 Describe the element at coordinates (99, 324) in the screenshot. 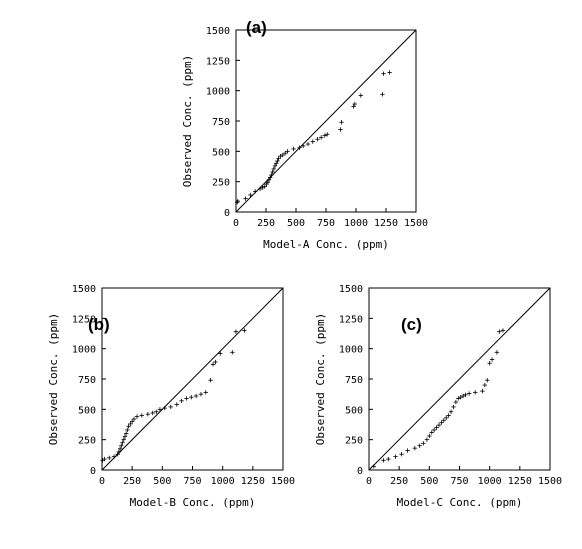

I see `chart-2-panel-label: (b)` at that location.